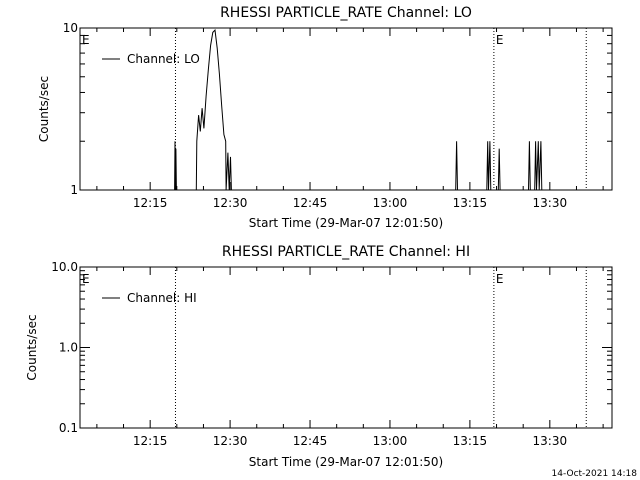 The height and width of the screenshot is (480, 640). Describe the element at coordinates (230, 441) in the screenshot. I see `chart2-x-tick-label: 12:30` at that location.